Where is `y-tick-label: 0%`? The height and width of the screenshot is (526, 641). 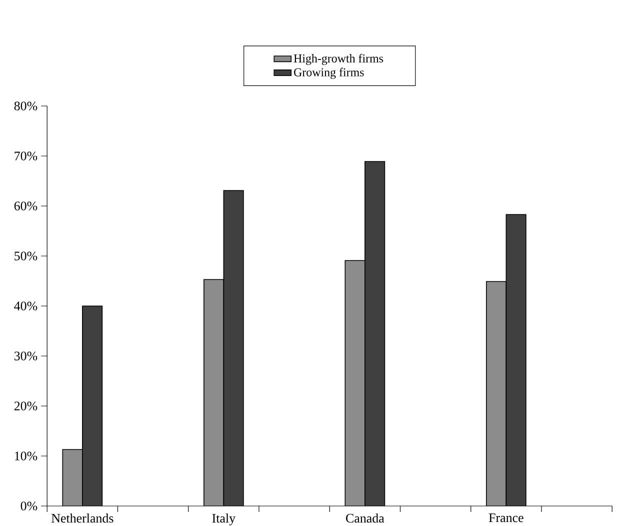 y-tick-label: 0% is located at coordinates (29, 506).